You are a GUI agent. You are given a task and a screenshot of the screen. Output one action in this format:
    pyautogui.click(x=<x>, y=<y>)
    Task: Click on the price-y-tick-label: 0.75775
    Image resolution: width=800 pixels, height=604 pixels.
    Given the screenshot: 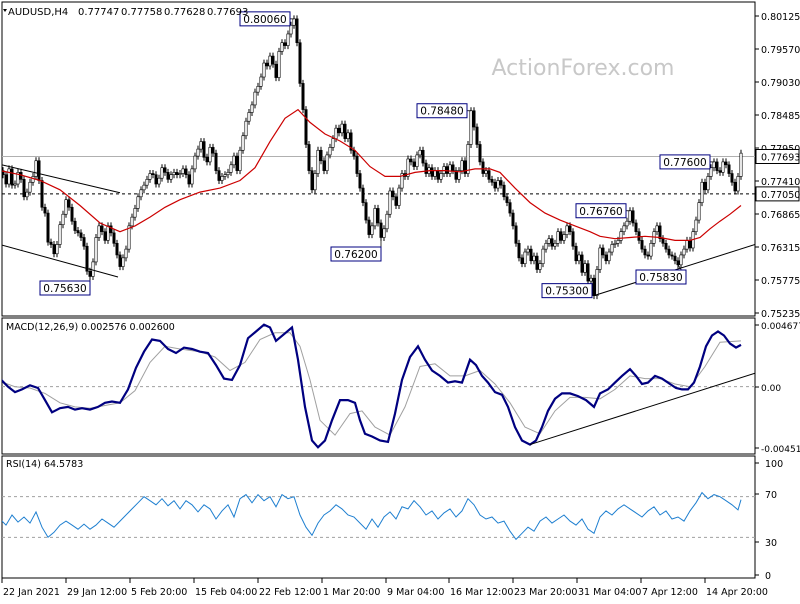 What is the action you would take?
    pyautogui.click(x=780, y=281)
    